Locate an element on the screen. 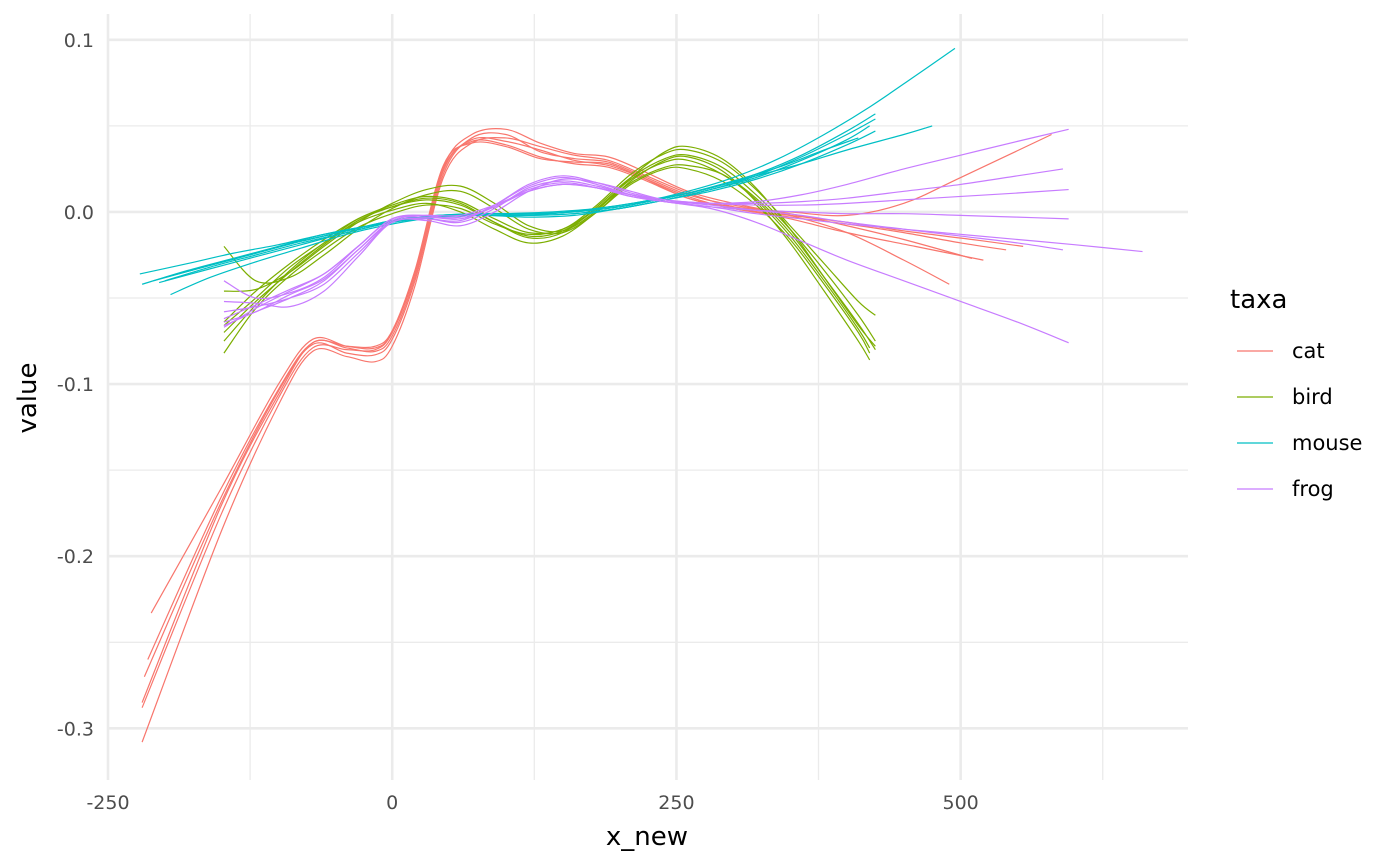 This screenshot has height=865, width=1400. legend-entry-mouse: mouse is located at coordinates (1299, 443).